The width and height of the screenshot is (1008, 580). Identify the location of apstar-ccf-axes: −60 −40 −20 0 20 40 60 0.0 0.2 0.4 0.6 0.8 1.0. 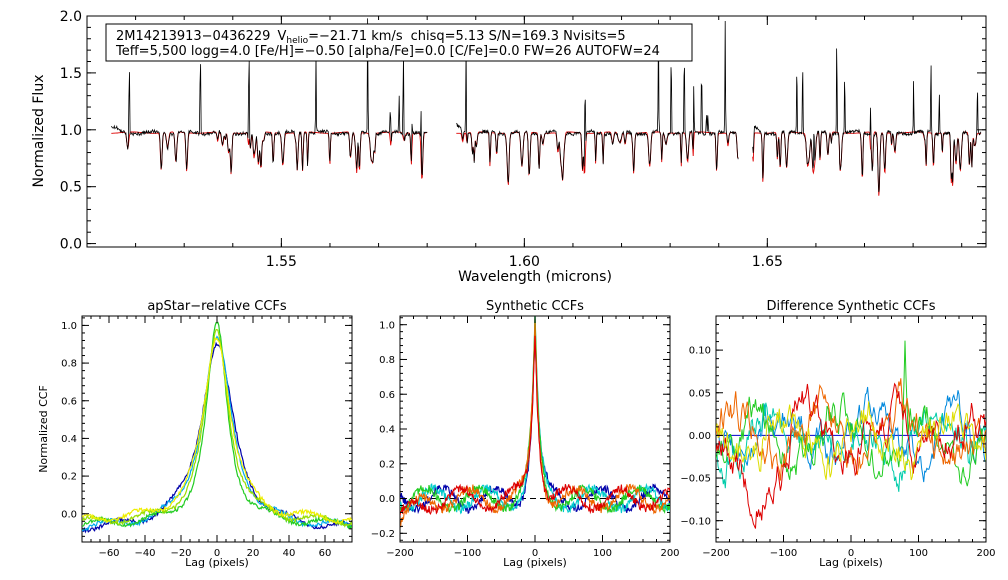
(207, 437).